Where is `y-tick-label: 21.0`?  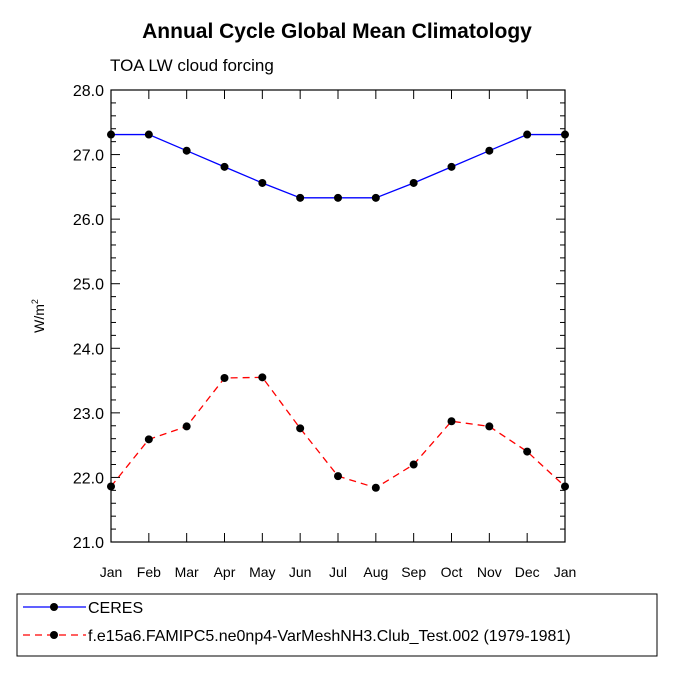
y-tick-label: 21.0 is located at coordinates (88, 543).